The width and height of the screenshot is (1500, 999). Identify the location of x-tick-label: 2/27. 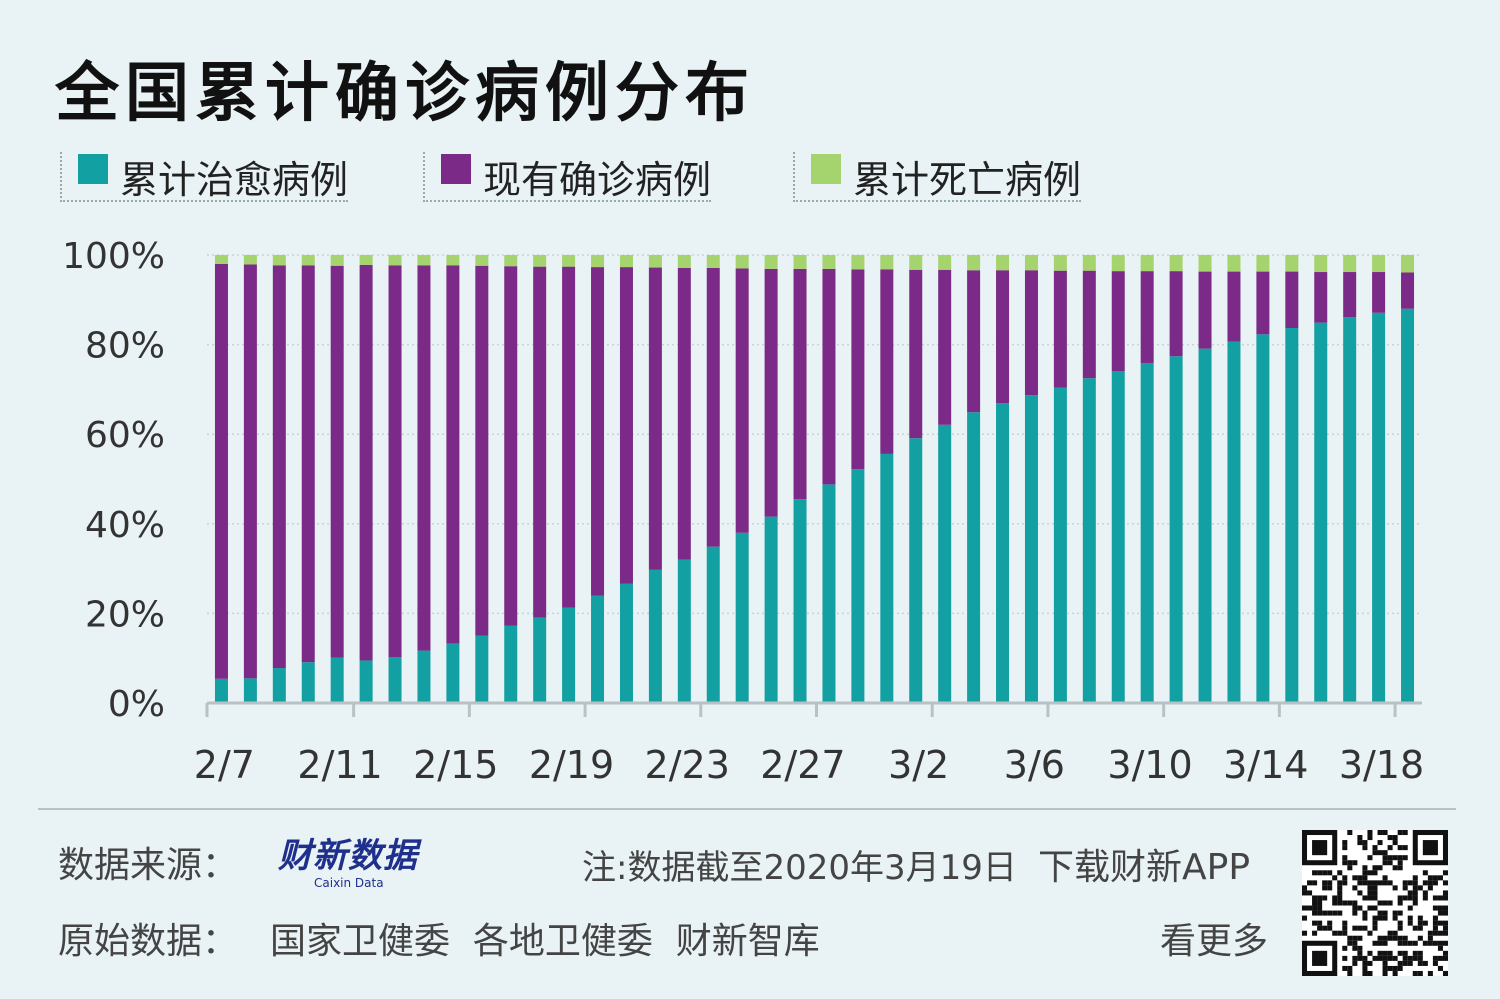
(802, 765).